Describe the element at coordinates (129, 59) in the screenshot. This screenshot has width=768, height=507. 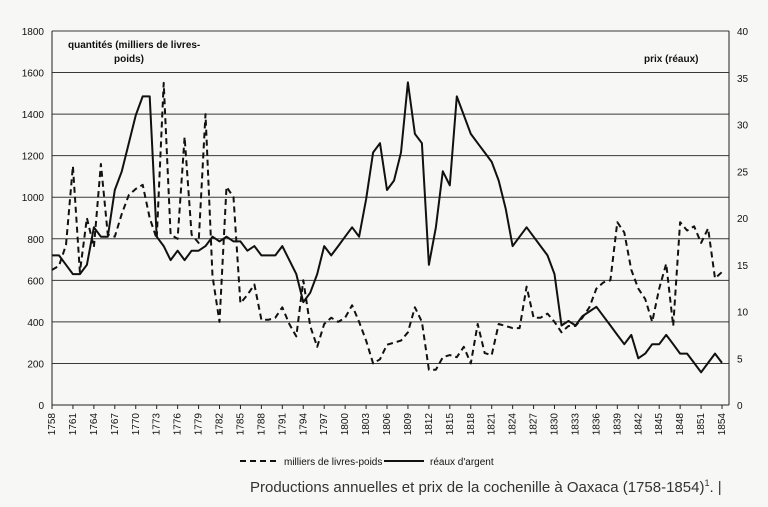
I see `y-left-label-cont: poids)` at that location.